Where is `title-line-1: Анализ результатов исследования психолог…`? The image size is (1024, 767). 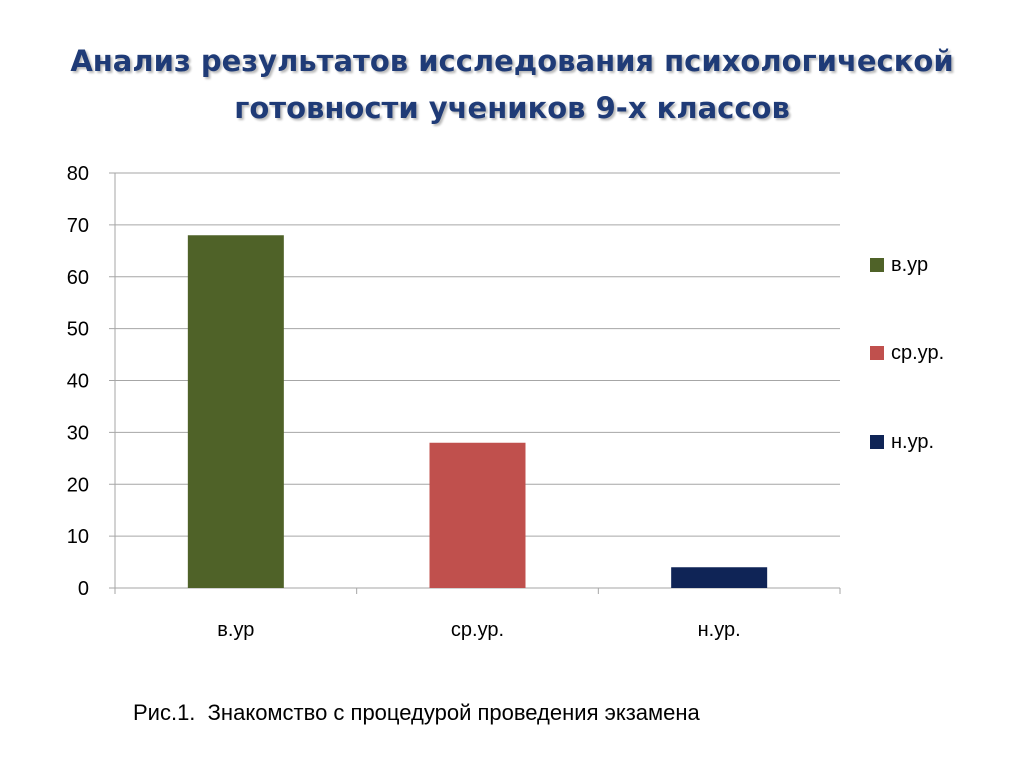
title-line-1: Анализ результатов исследования психолог… is located at coordinates (512, 61).